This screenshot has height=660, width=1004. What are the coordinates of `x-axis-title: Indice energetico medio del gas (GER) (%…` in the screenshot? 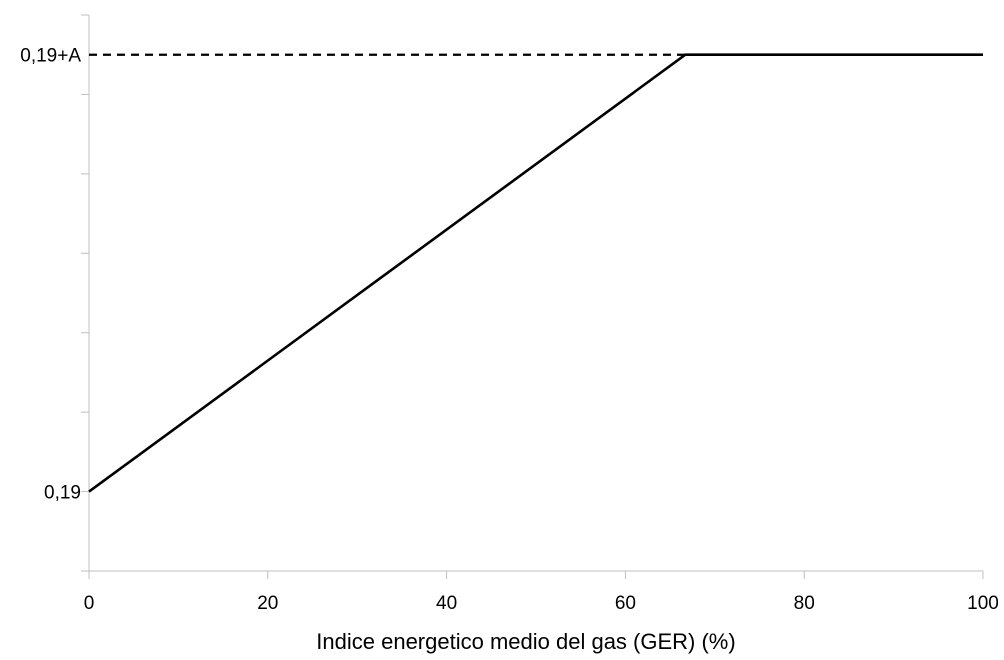 It's located at (525, 641).